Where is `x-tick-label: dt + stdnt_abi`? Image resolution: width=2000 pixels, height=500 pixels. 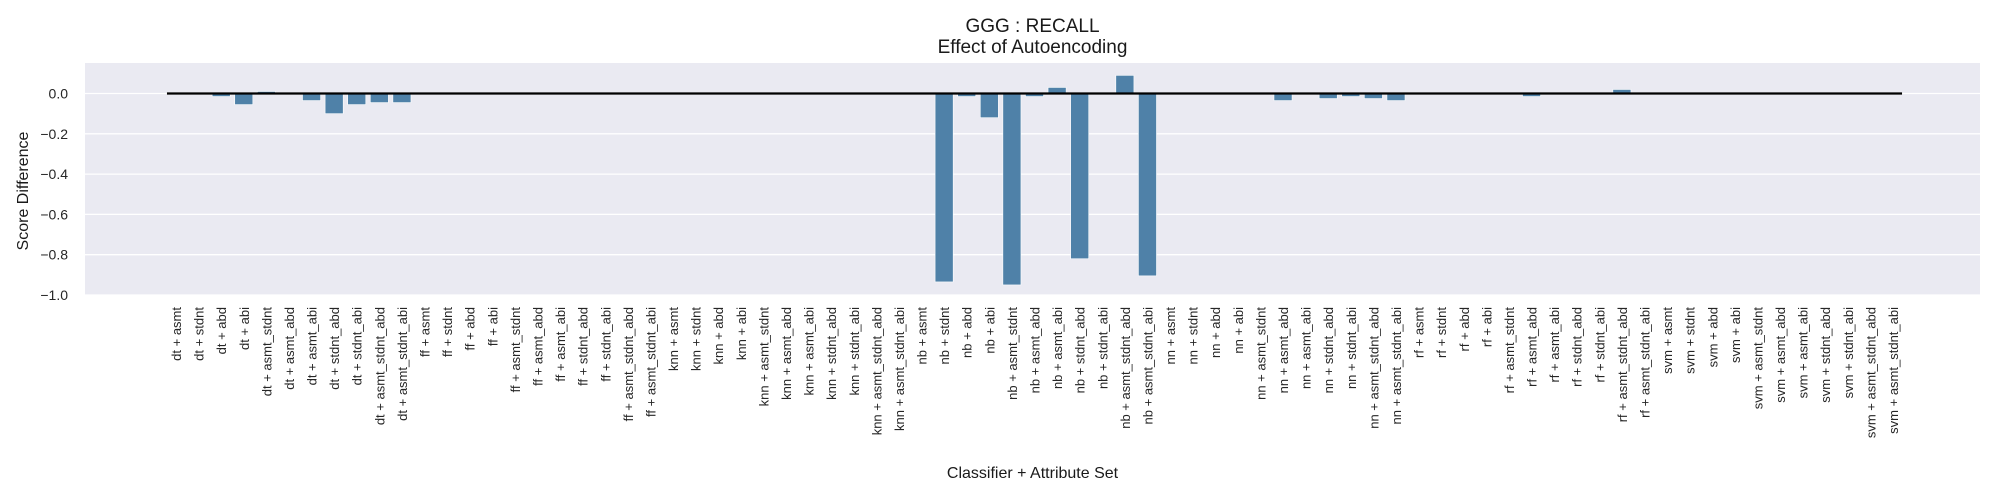
x-tick-label: dt + stdnt_abi is located at coordinates (357, 346).